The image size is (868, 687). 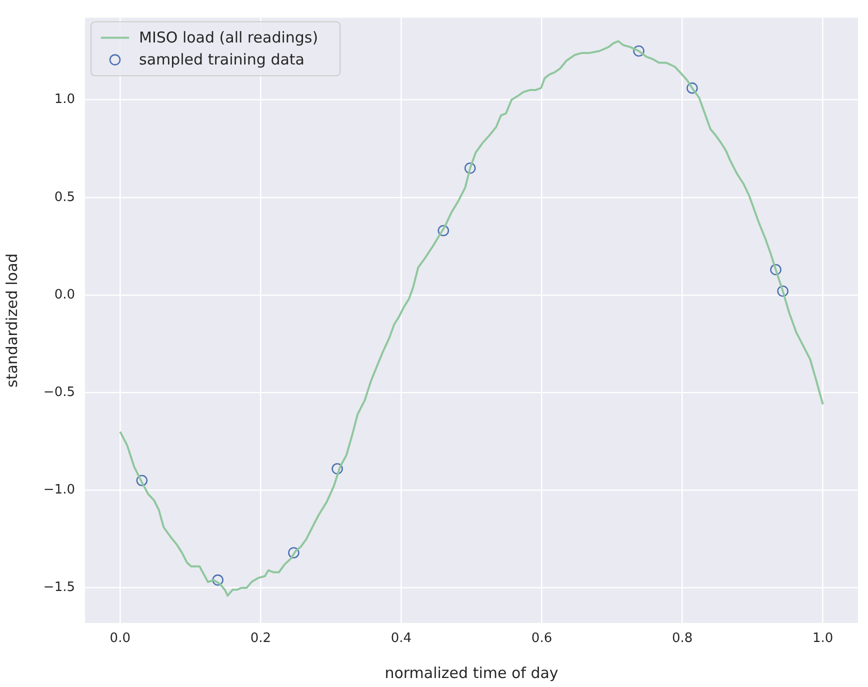 I want to click on y-tick-label: 0.5, so click(x=64, y=197).